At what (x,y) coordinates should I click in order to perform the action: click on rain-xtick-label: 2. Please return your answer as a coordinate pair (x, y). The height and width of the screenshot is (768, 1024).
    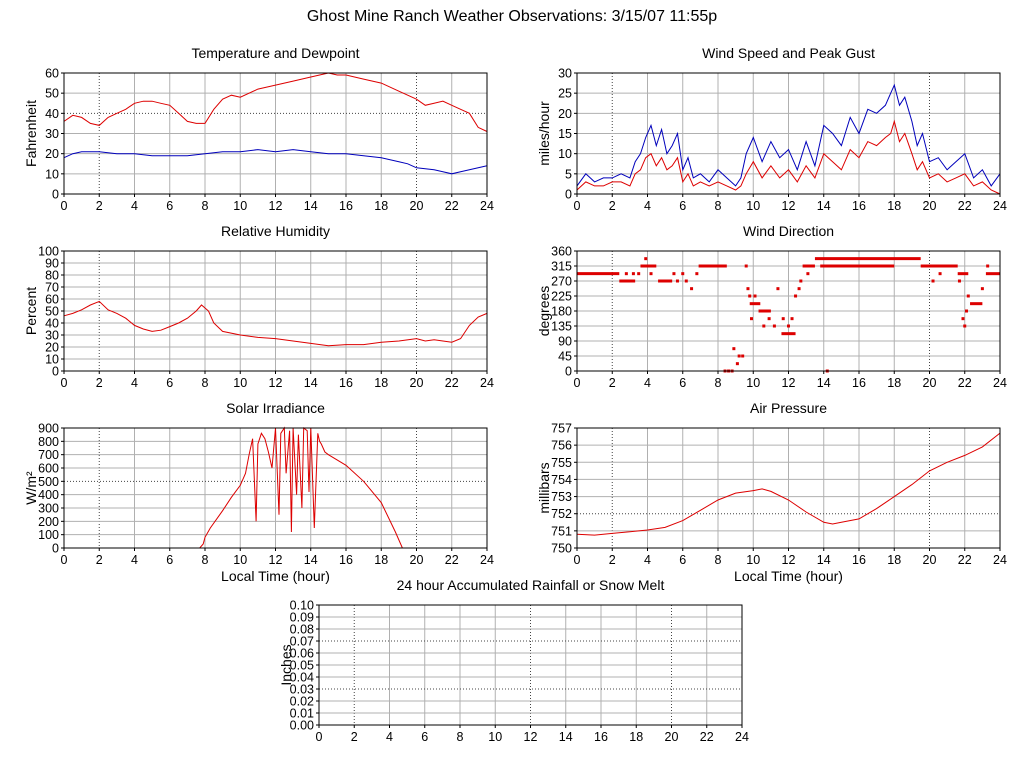
    Looking at the image, I should click on (354, 737).